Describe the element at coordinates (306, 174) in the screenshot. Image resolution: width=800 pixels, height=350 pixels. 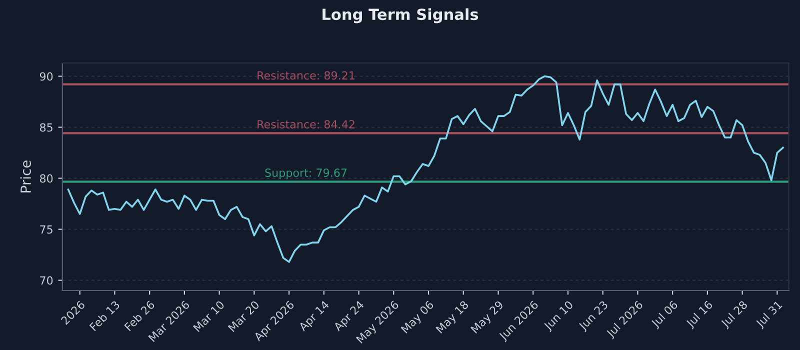
I see `ref-line-label: Support: 79.67` at that location.